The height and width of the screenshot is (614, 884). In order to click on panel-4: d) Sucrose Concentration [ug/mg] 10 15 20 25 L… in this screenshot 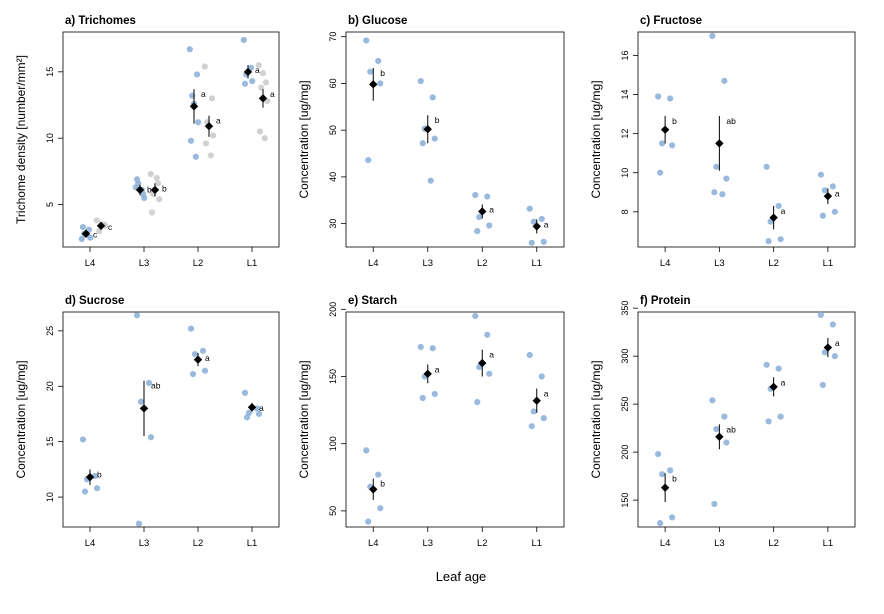, I will do `click(147, 422)`.